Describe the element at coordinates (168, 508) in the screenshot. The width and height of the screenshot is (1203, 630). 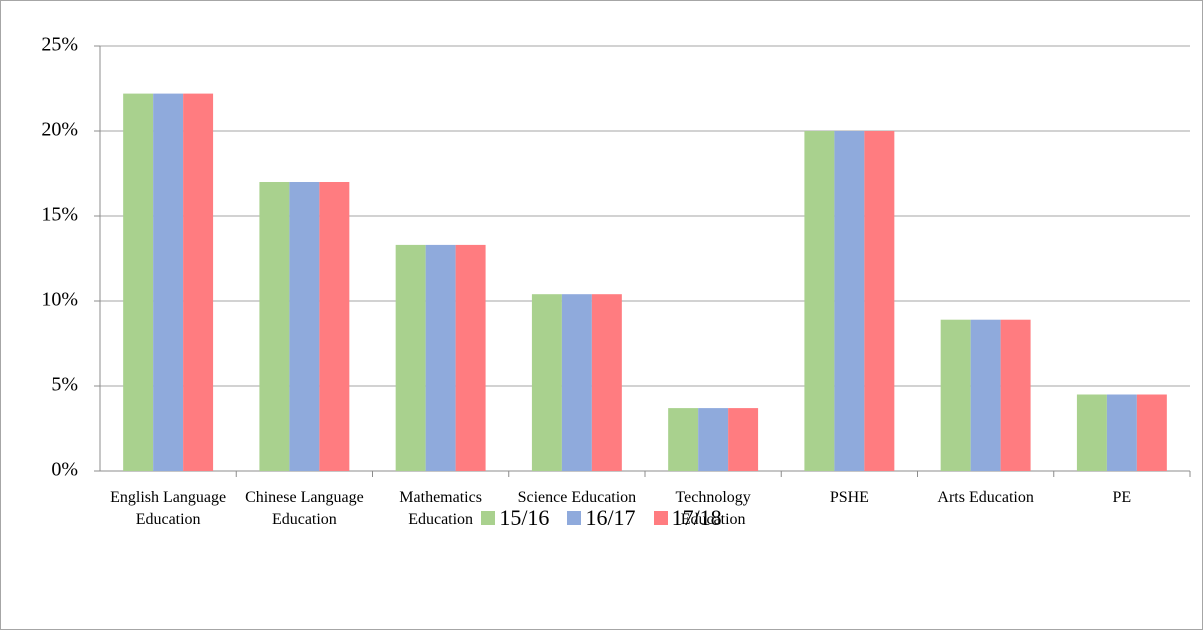
I see `x-tick-label: English Language Education` at that location.